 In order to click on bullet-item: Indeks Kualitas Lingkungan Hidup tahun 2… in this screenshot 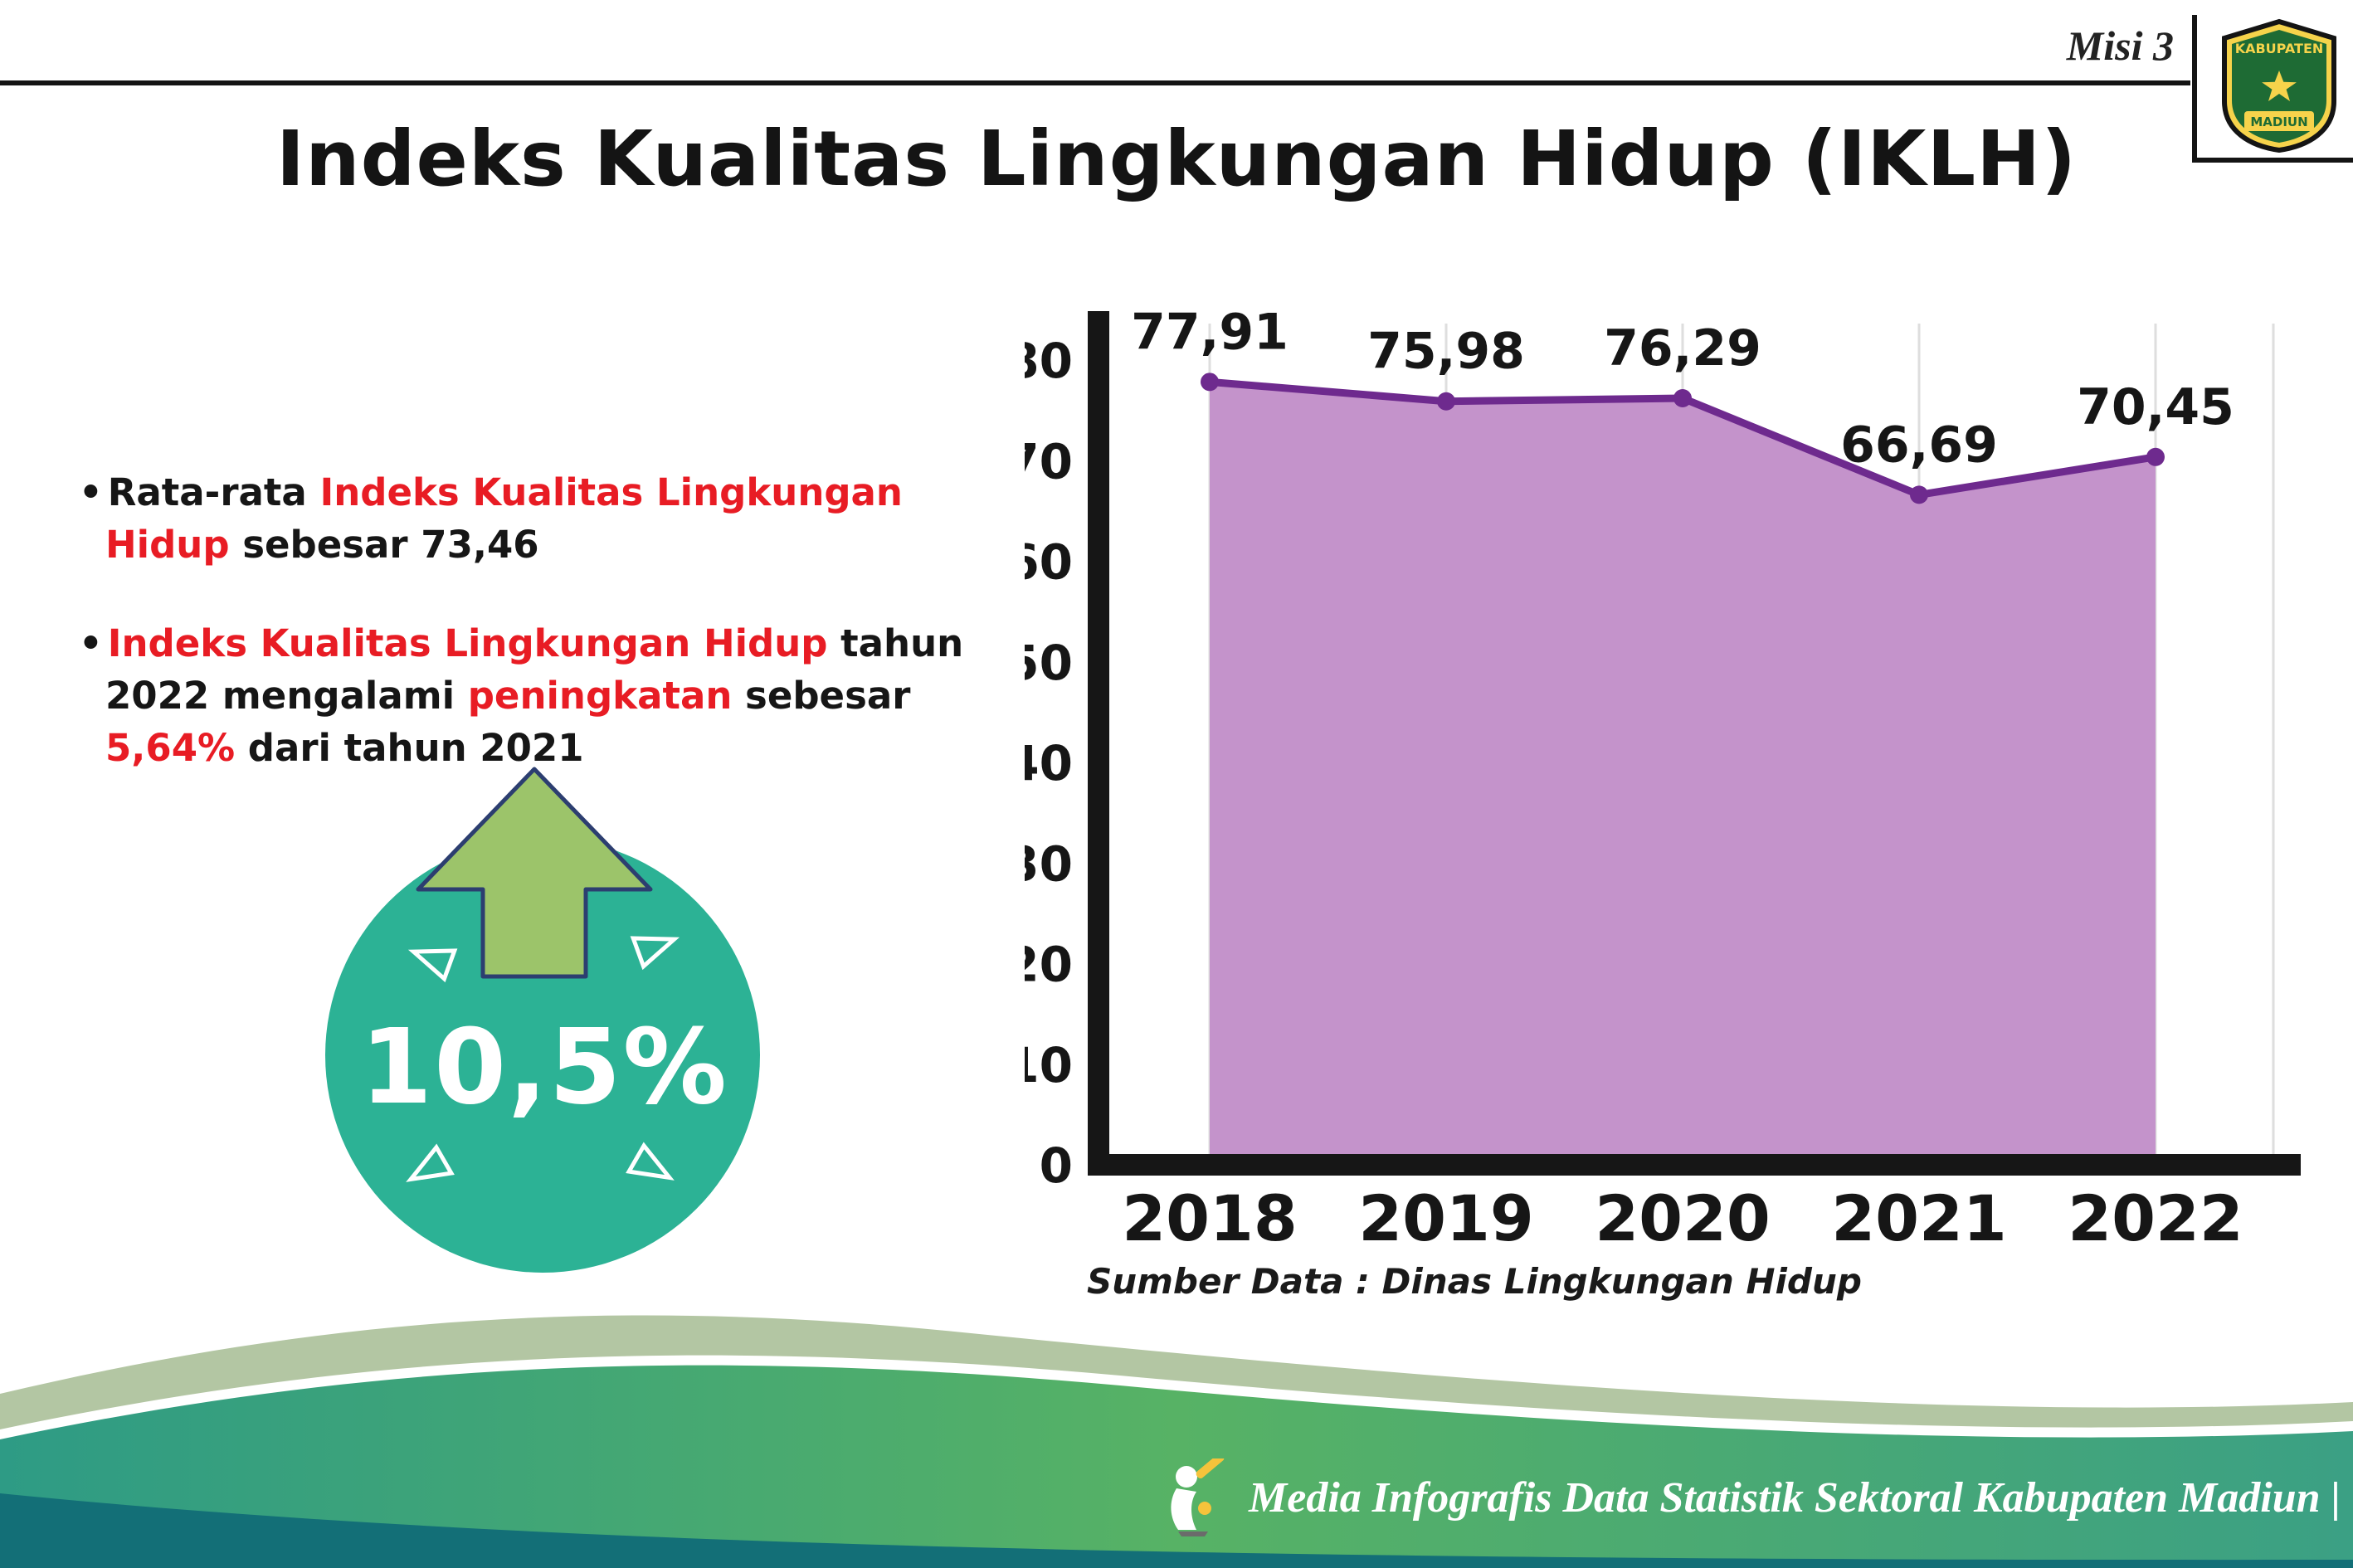, I will do `click(547, 695)`.